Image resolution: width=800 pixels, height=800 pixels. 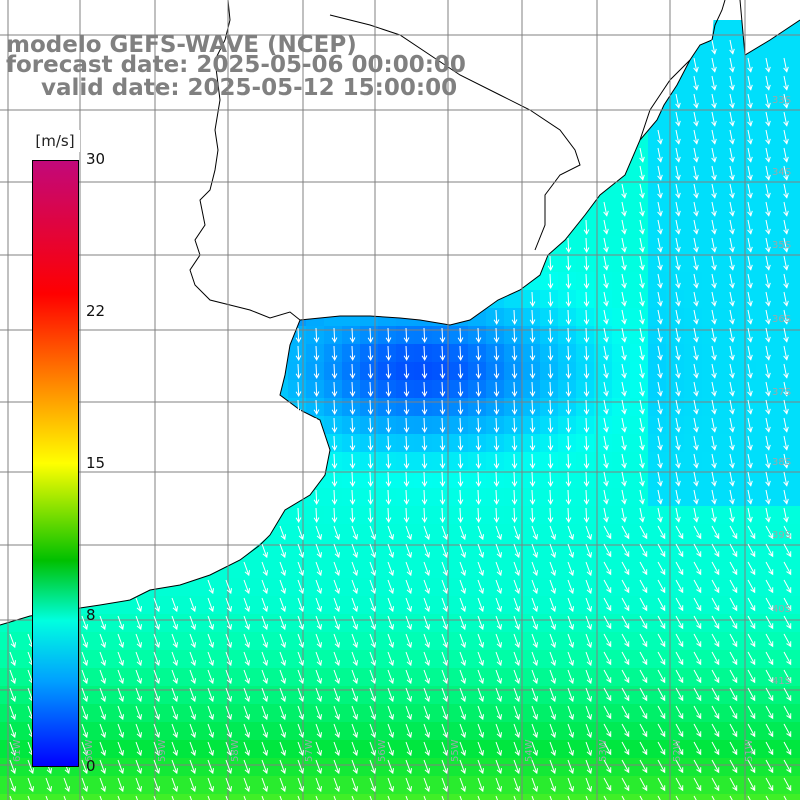 What do you see at coordinates (781, 245) in the screenshot?
I see `lat-label: 35S` at bounding box center [781, 245].